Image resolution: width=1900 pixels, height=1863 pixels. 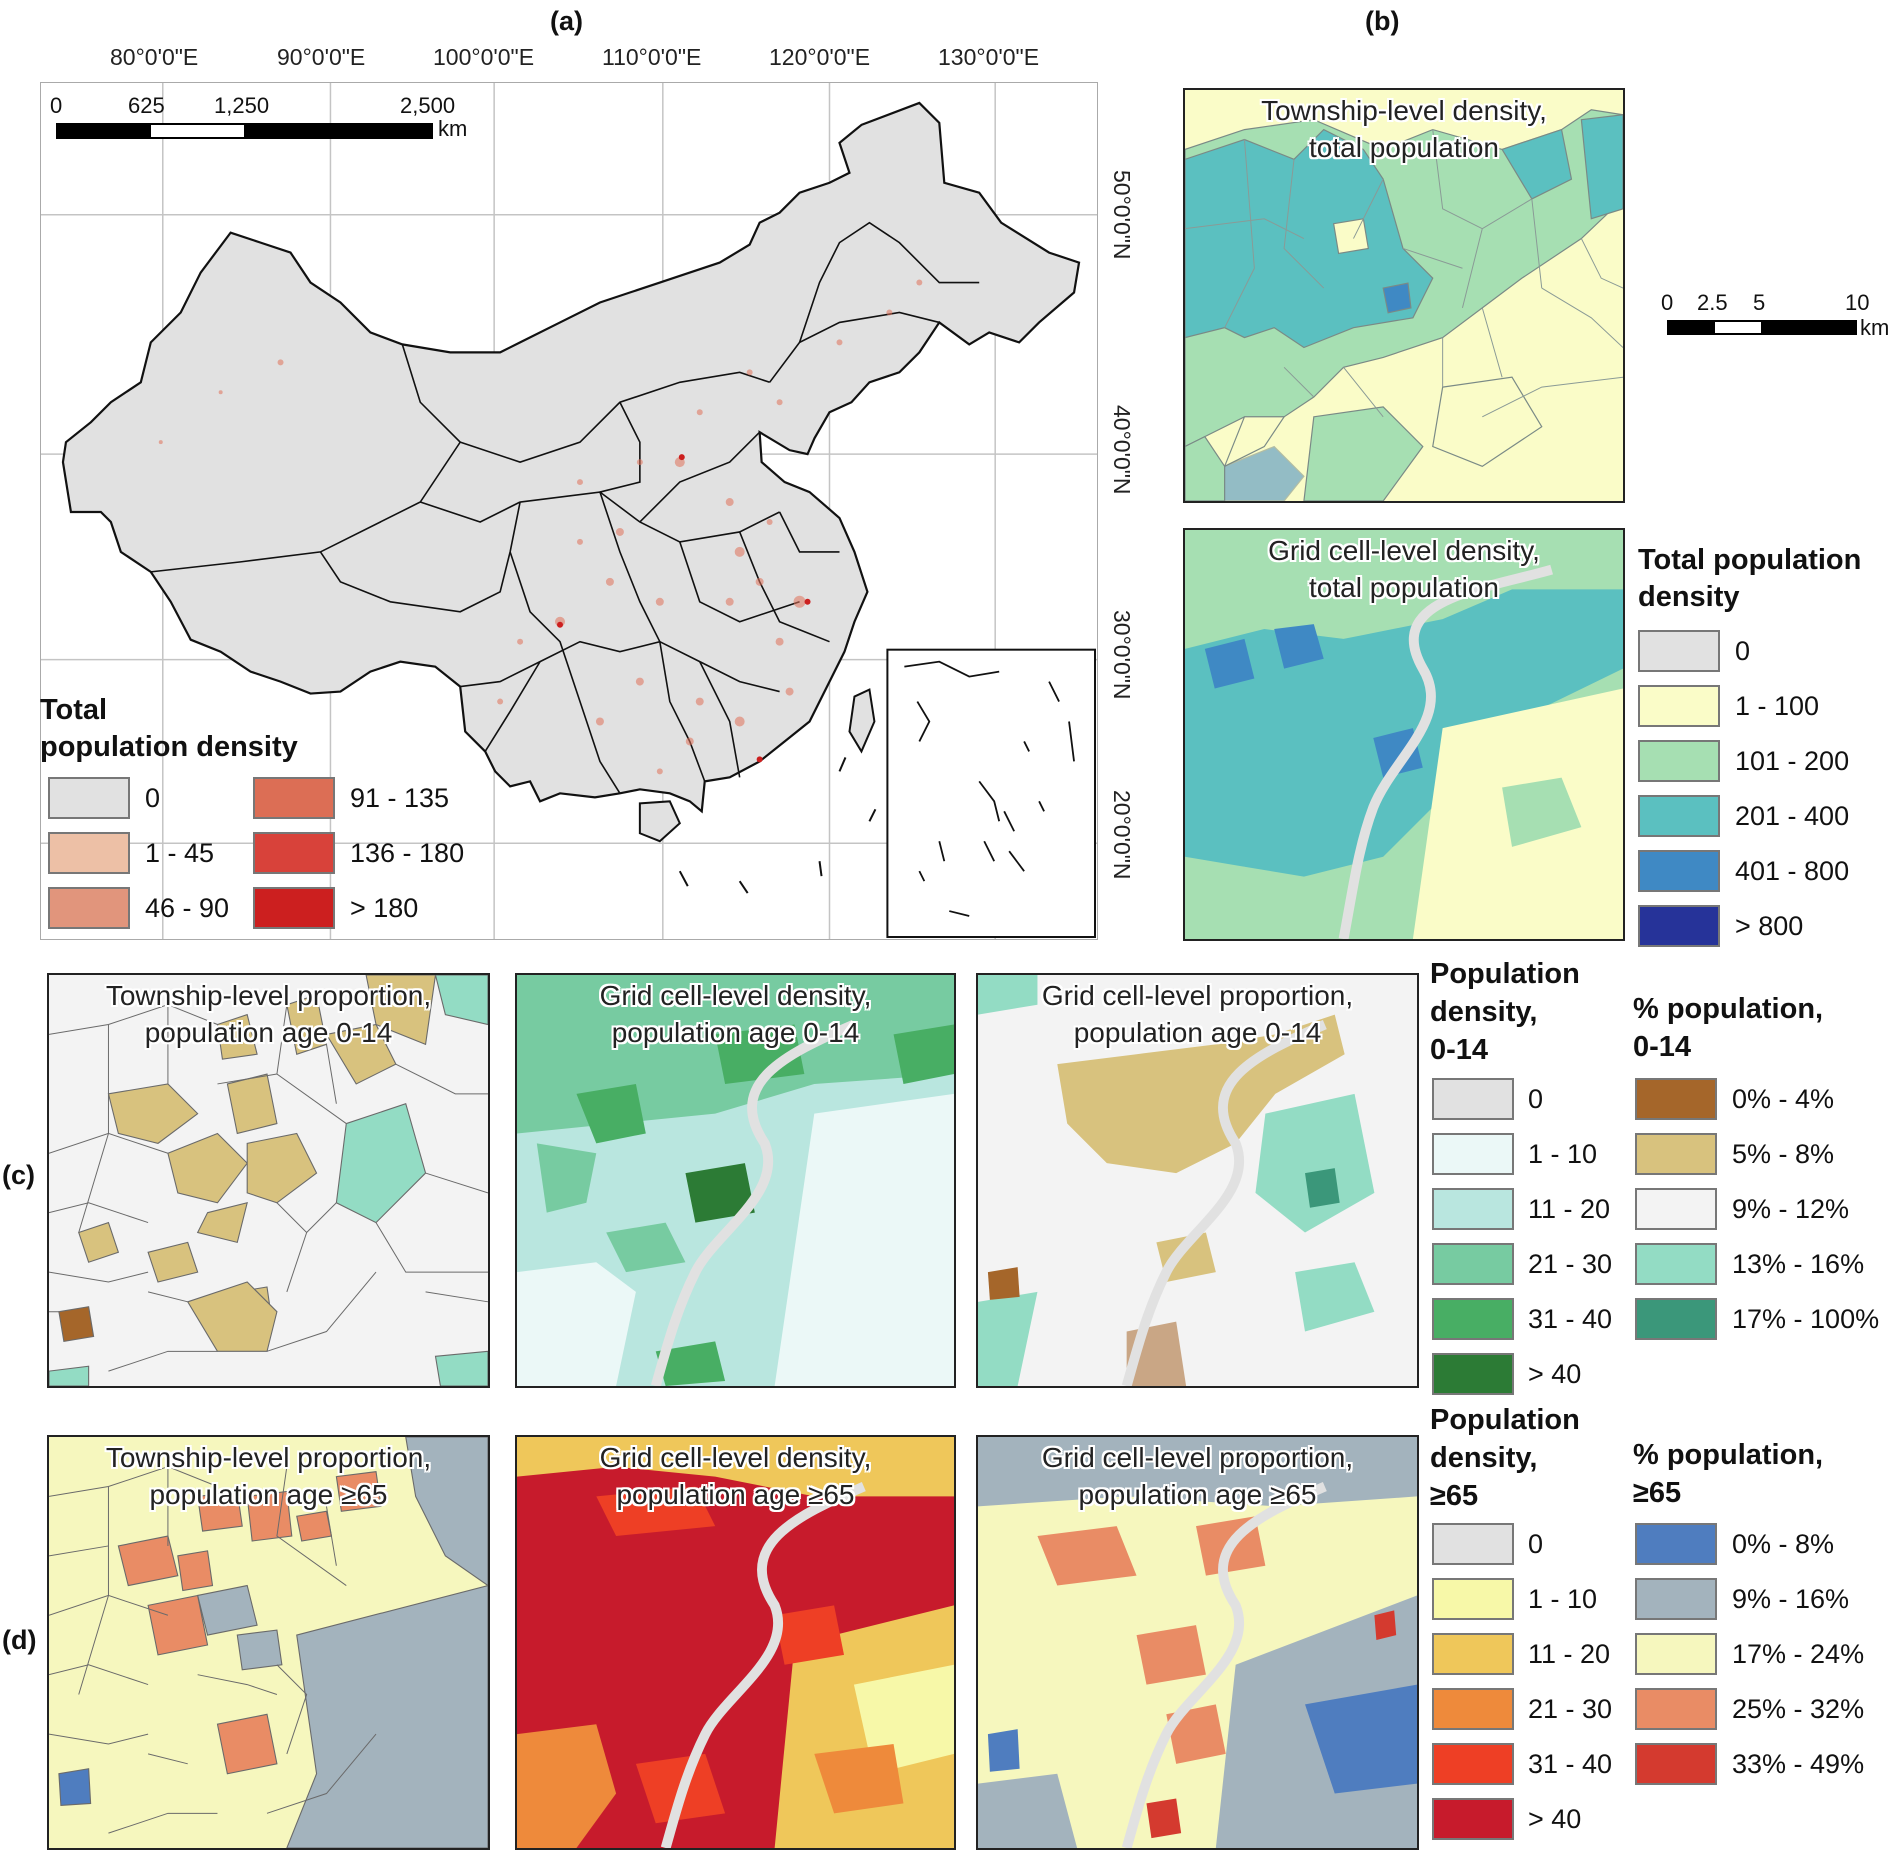 I want to click on legend-c-density-title-3: 0-14, so click(x=1459, y=1050).